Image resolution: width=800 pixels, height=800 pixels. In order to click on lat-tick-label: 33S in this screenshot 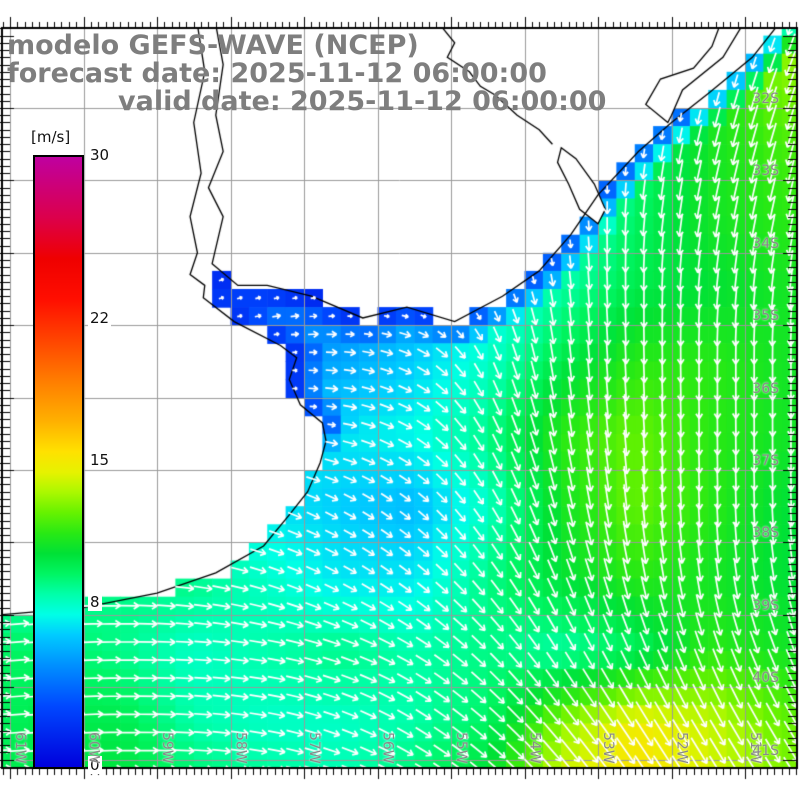, I will do `click(765, 171)`.